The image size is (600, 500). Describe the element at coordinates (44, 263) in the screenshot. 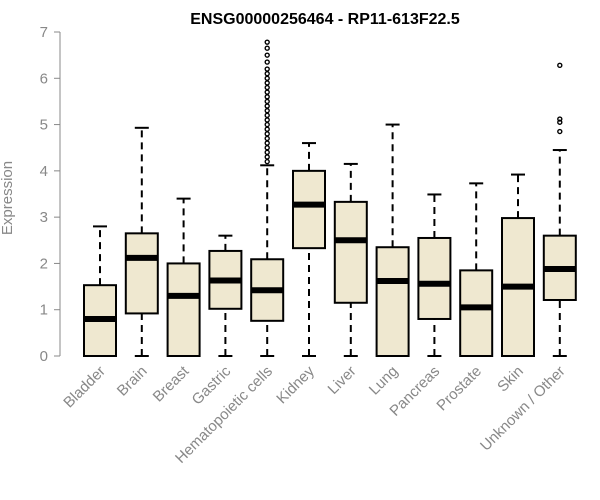

I see `y-tick-label: 2` at that location.